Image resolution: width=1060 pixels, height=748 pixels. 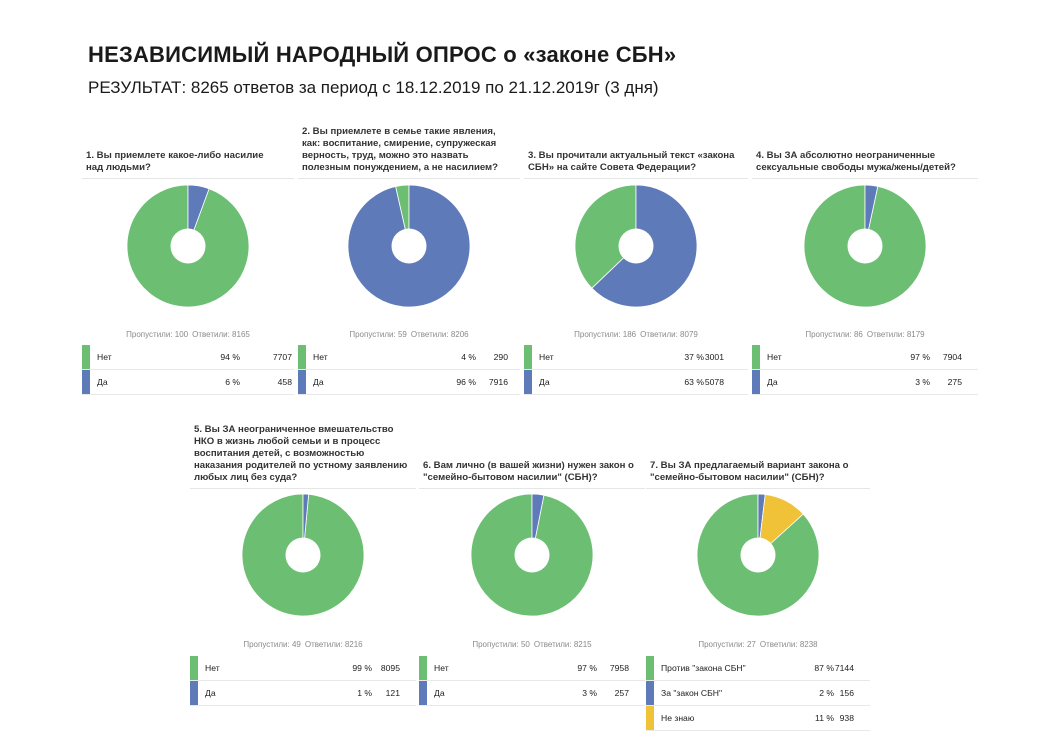 I want to click on response-counts: Пропустили: 100 Ответили: 8165, so click(x=188, y=334).